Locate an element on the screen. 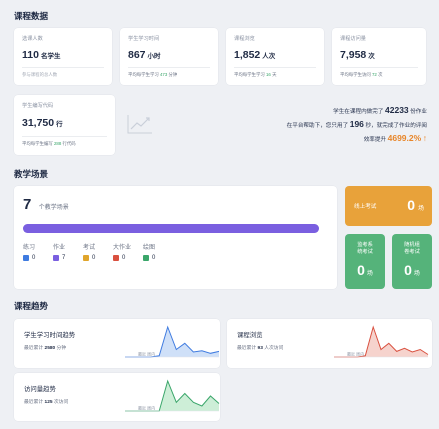 This screenshot has width=439, height=429. scenes-progress-fill is located at coordinates (171, 228).